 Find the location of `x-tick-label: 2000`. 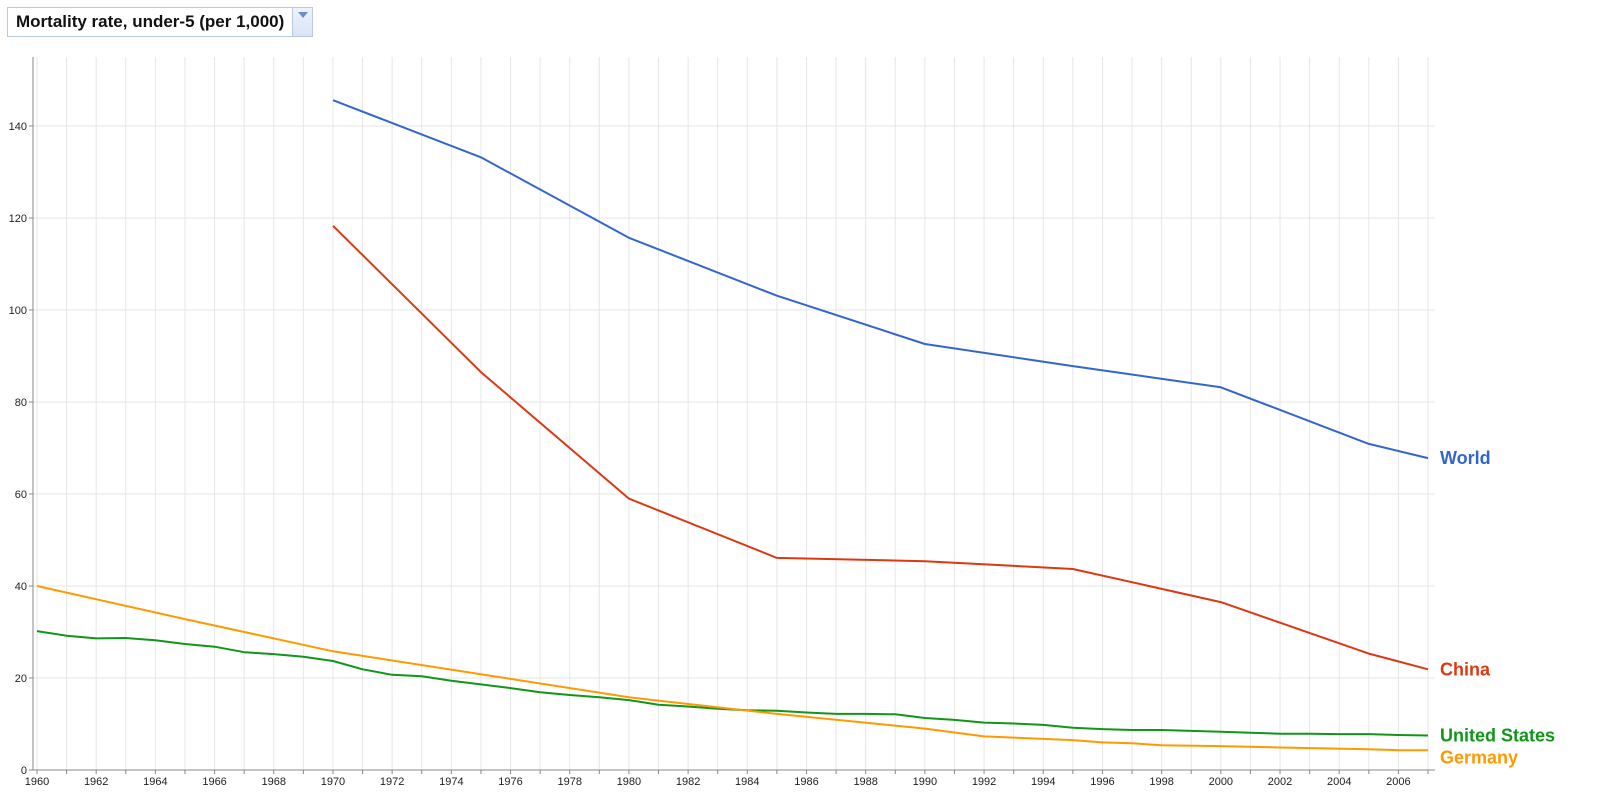

x-tick-label: 2000 is located at coordinates (1221, 782).